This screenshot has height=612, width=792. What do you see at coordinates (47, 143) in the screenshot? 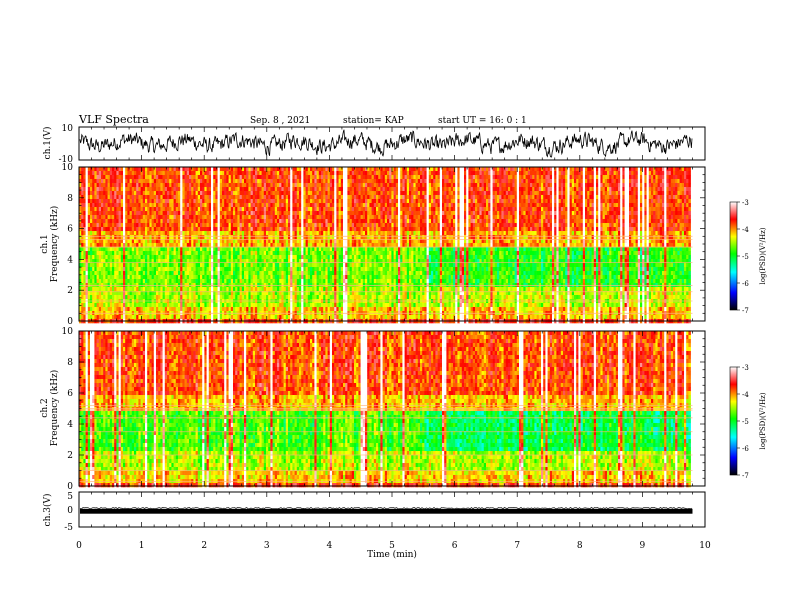
I see `waveform-ch1-ylabel: ch.1(V)` at bounding box center [47, 143].